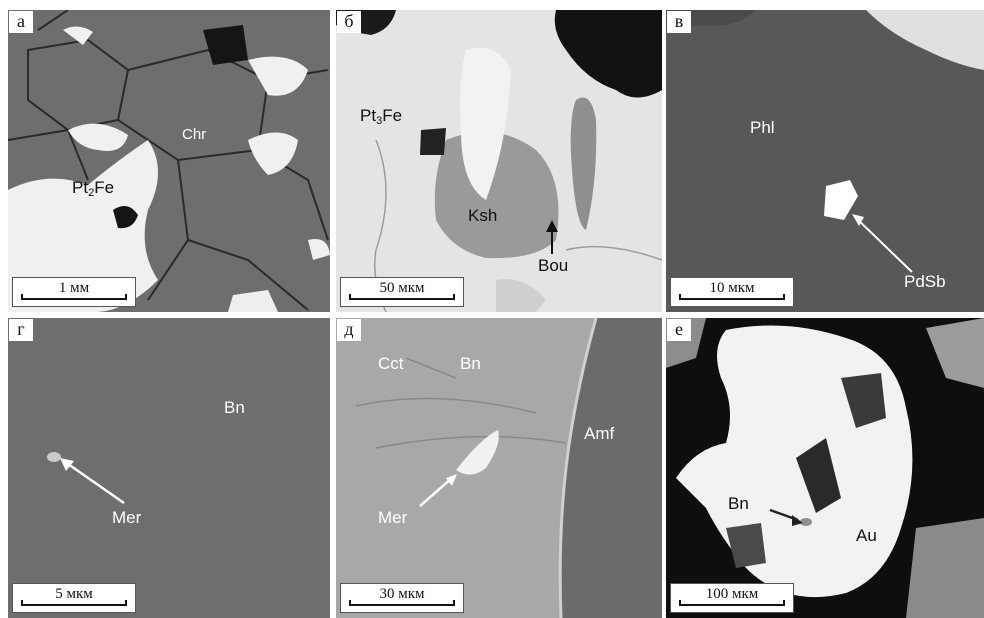 The width and height of the screenshot is (984, 618). I want to click on label-amf: Amf, so click(599, 433).